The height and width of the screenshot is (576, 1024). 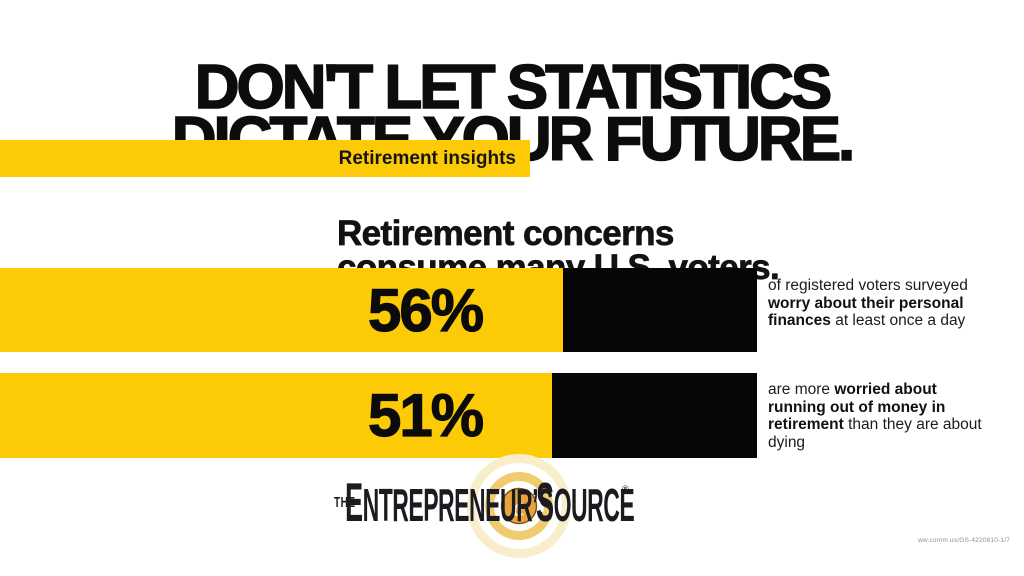 I want to click on bullseye-icon: e, so click(x=519, y=506).